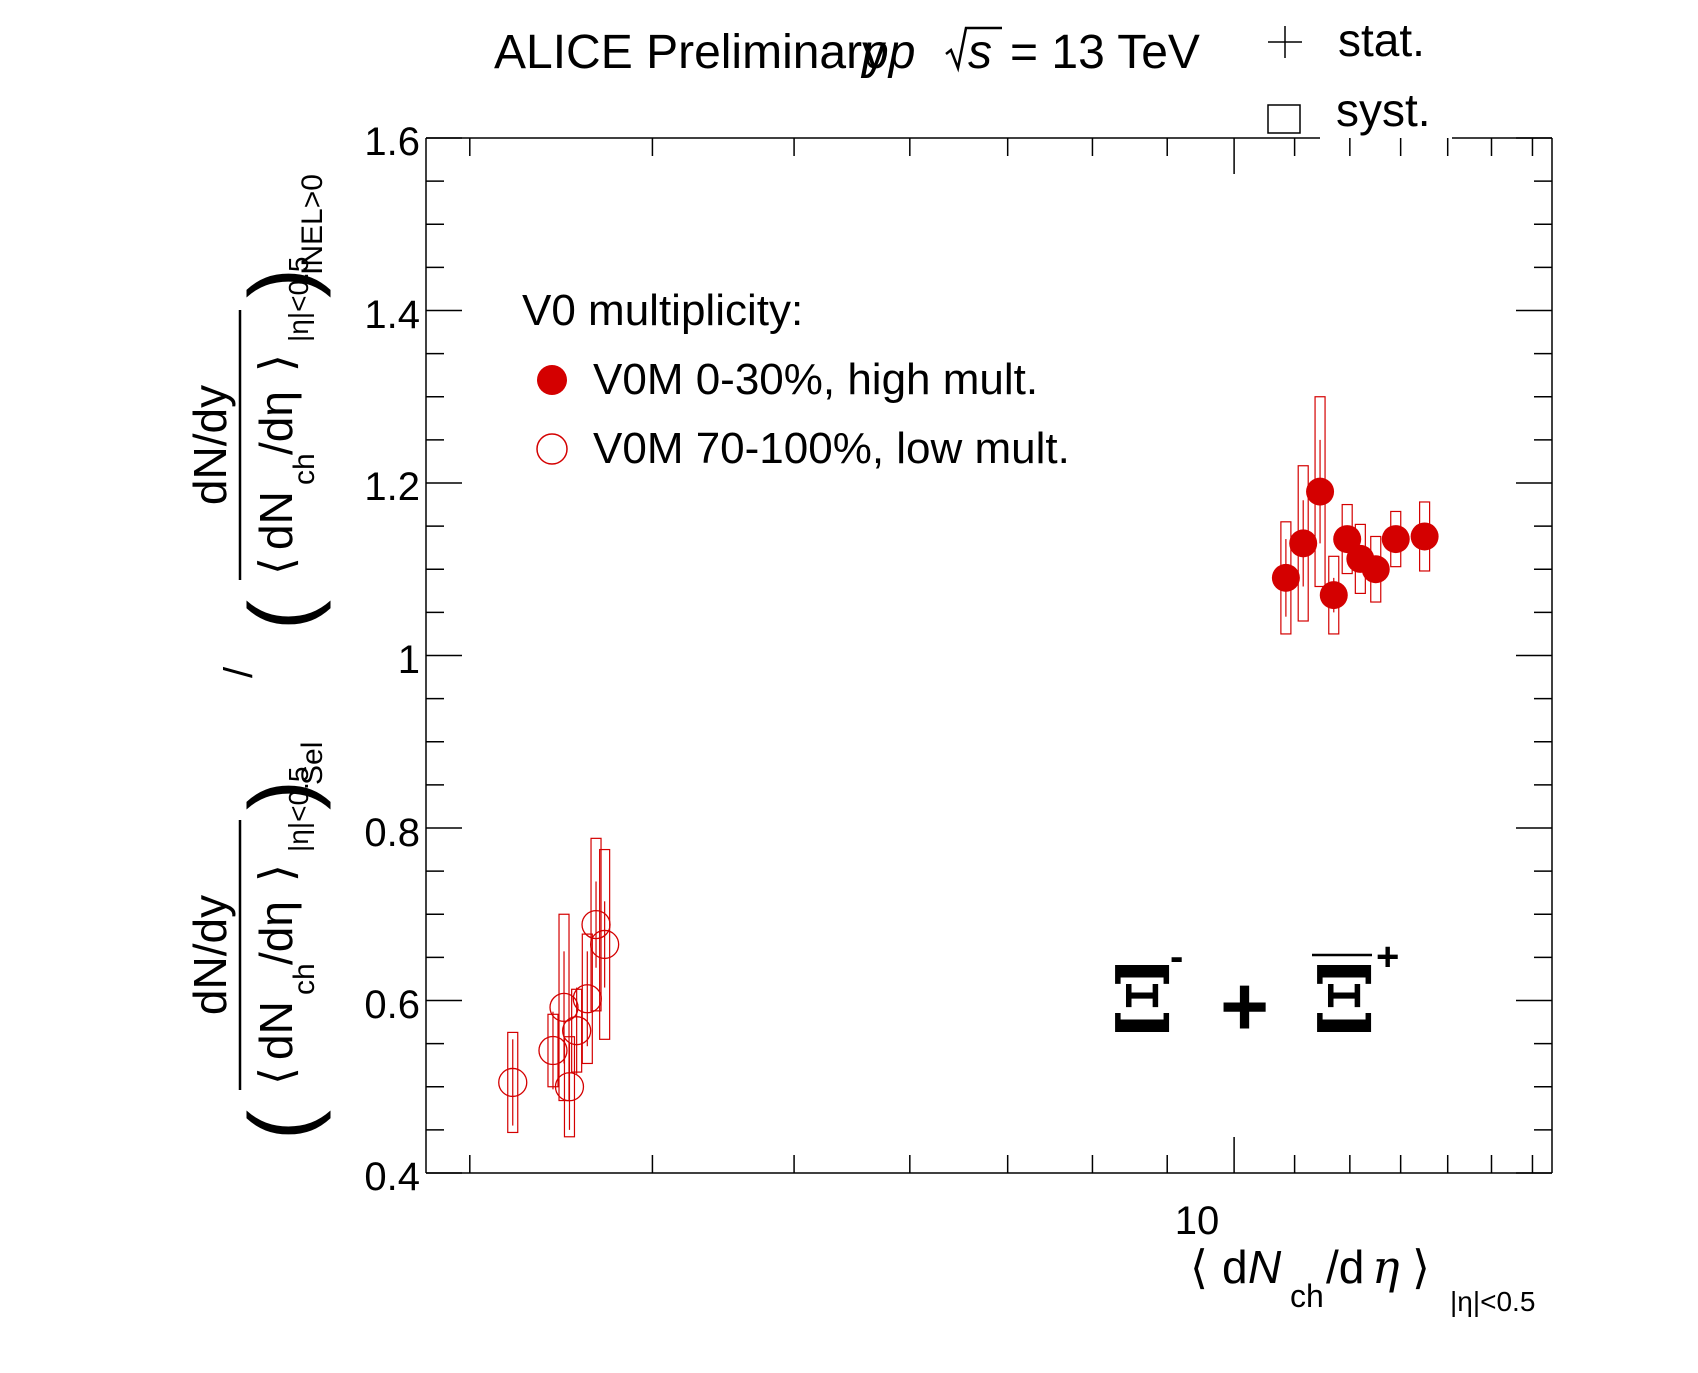 The width and height of the screenshot is (1698, 1373). What do you see at coordinates (1235, 1267) in the screenshot?
I see `x-axis-title-d: d` at bounding box center [1235, 1267].